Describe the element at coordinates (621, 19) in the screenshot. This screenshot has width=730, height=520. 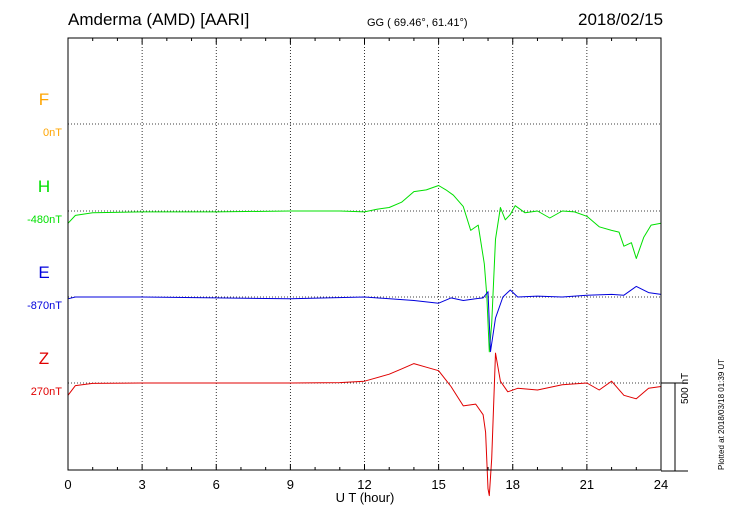
I see `plot-date: 2018/02/15` at that location.